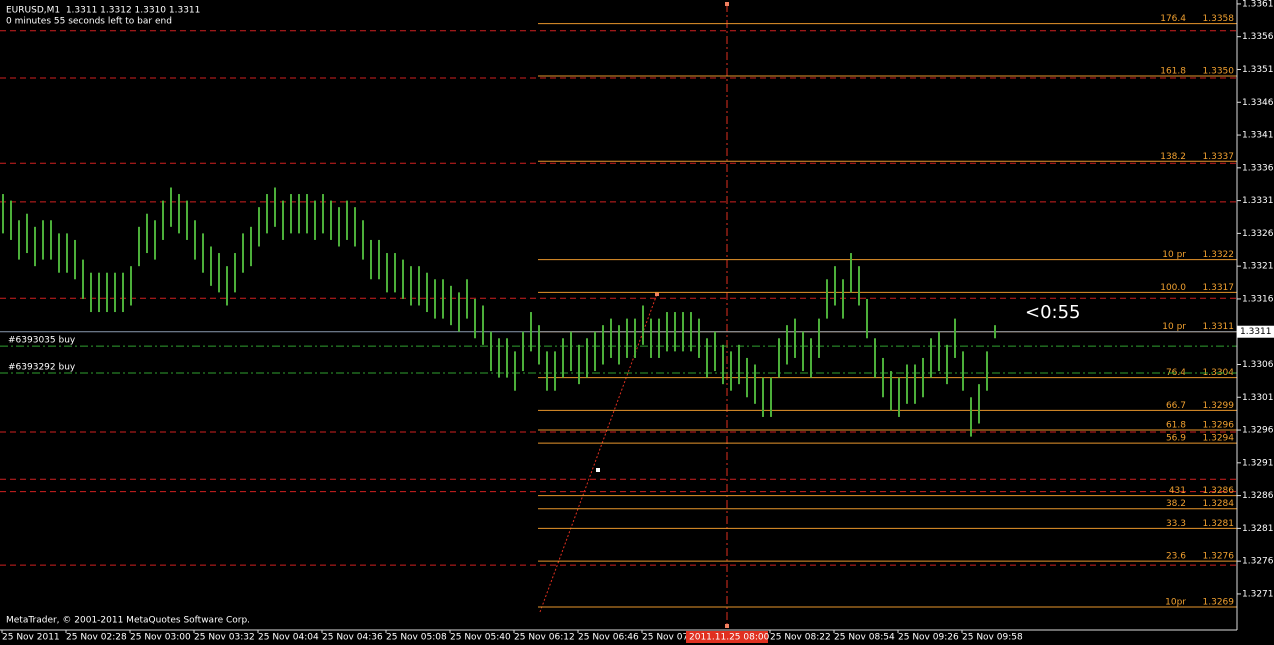 The image size is (1274, 645). I want to click on x-tick-label: 25 Nov 2011, so click(31, 638).